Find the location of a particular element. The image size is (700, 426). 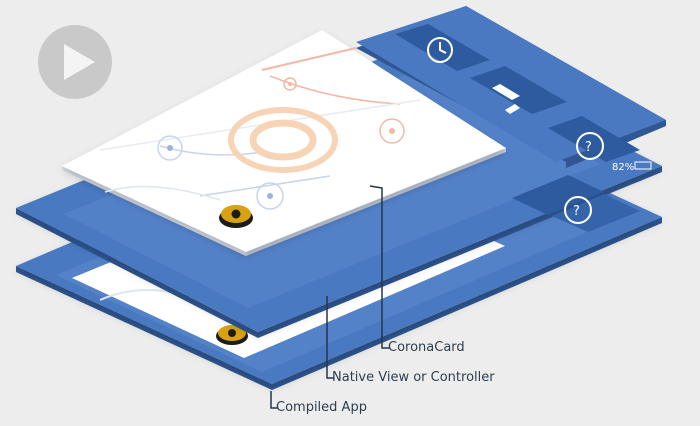

label-compiled-app: Compiled App is located at coordinates (321, 407).